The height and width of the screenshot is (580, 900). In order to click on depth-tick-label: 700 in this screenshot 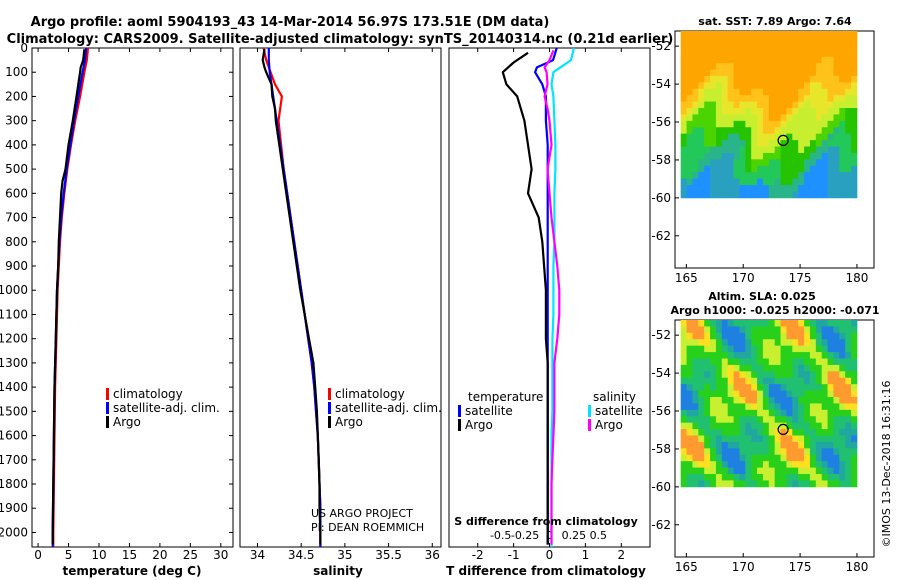, I will do `click(16, 218)`.